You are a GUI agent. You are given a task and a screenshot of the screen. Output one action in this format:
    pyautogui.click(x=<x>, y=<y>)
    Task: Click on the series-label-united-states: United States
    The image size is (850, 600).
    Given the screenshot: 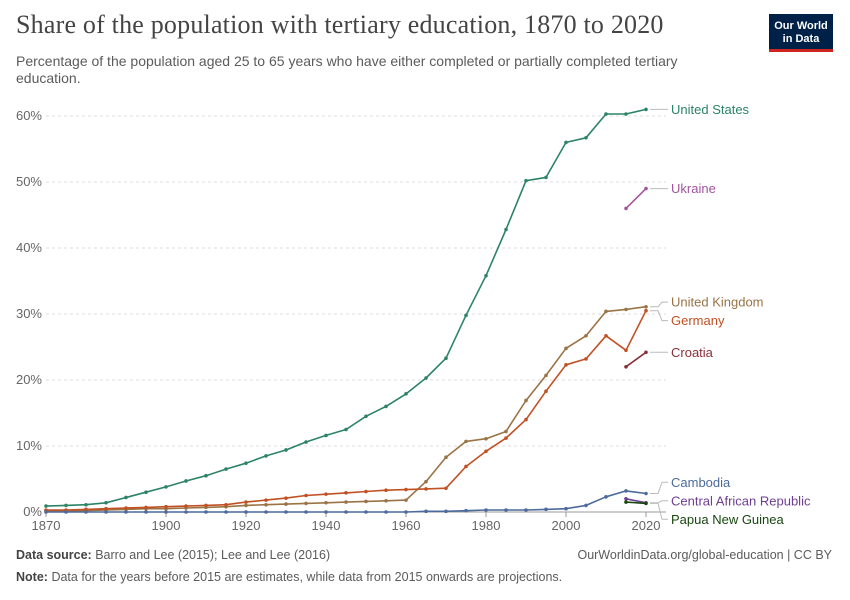 What is the action you would take?
    pyautogui.click(x=710, y=109)
    